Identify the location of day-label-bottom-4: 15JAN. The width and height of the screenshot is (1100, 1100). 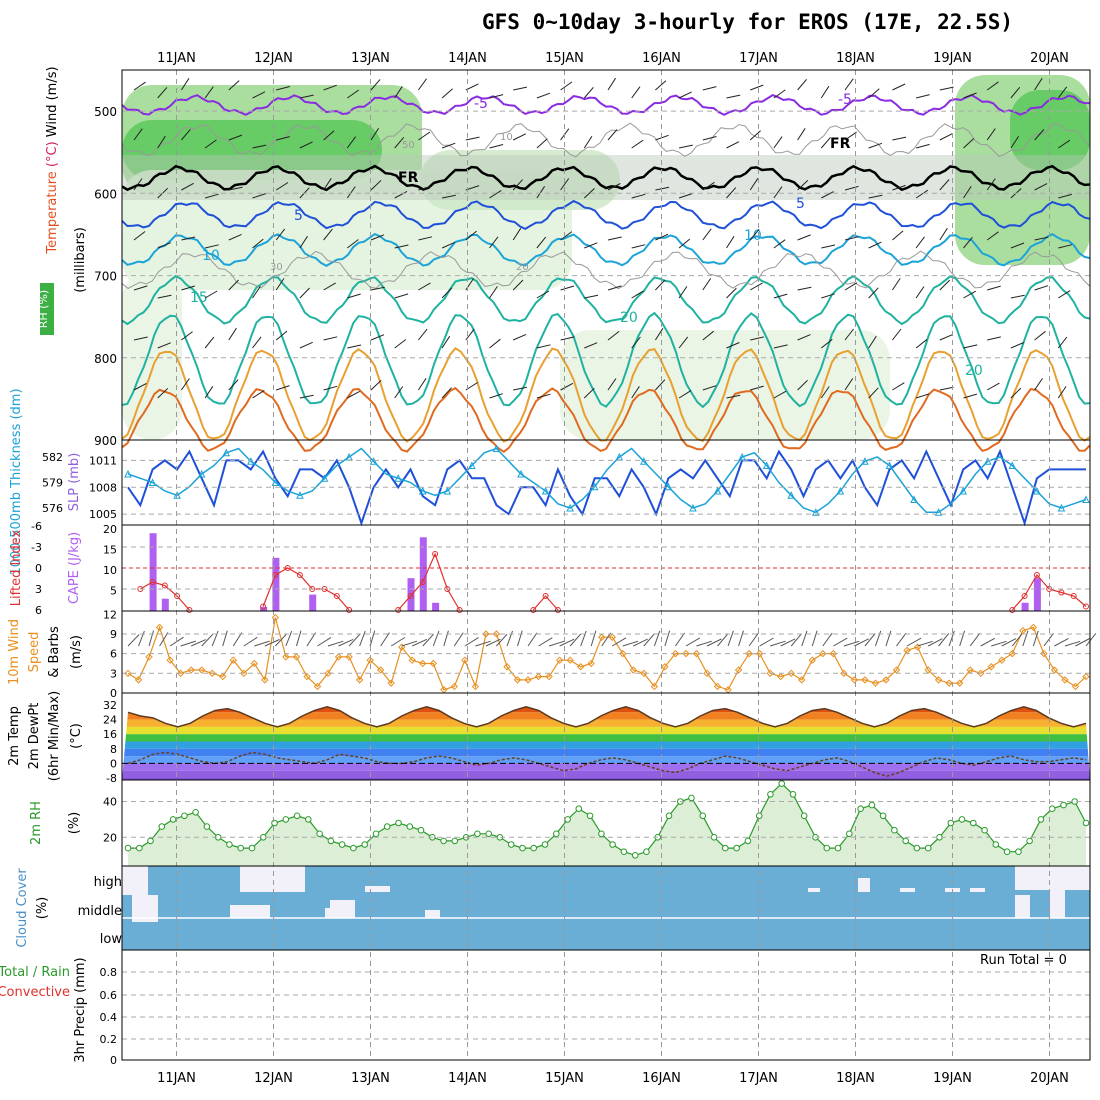
(564, 1078).